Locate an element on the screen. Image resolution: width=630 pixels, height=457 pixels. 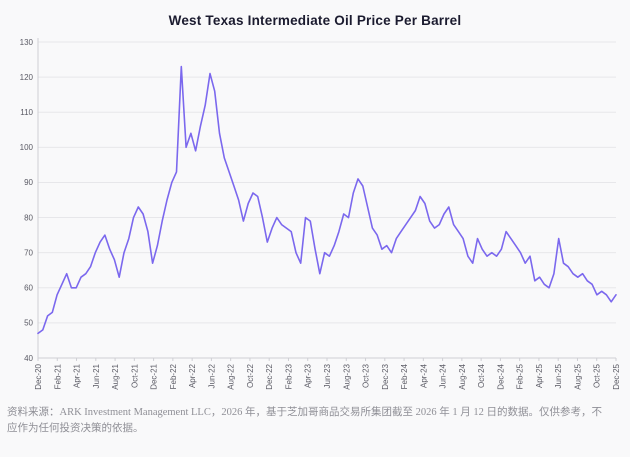
x-axis-label: Aug-23 is located at coordinates (346, 376).